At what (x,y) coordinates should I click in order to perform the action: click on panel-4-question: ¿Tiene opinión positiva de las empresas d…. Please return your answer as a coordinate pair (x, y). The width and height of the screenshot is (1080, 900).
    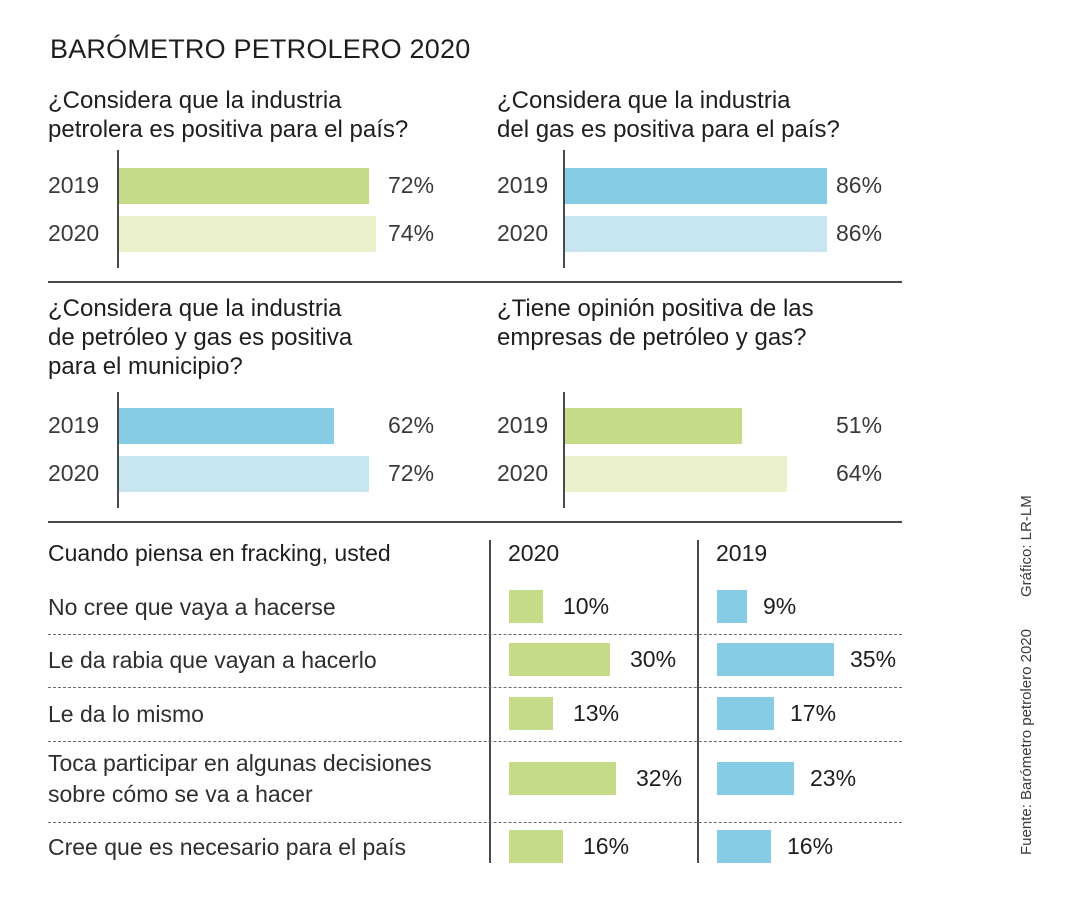
    Looking at the image, I should click on (655, 323).